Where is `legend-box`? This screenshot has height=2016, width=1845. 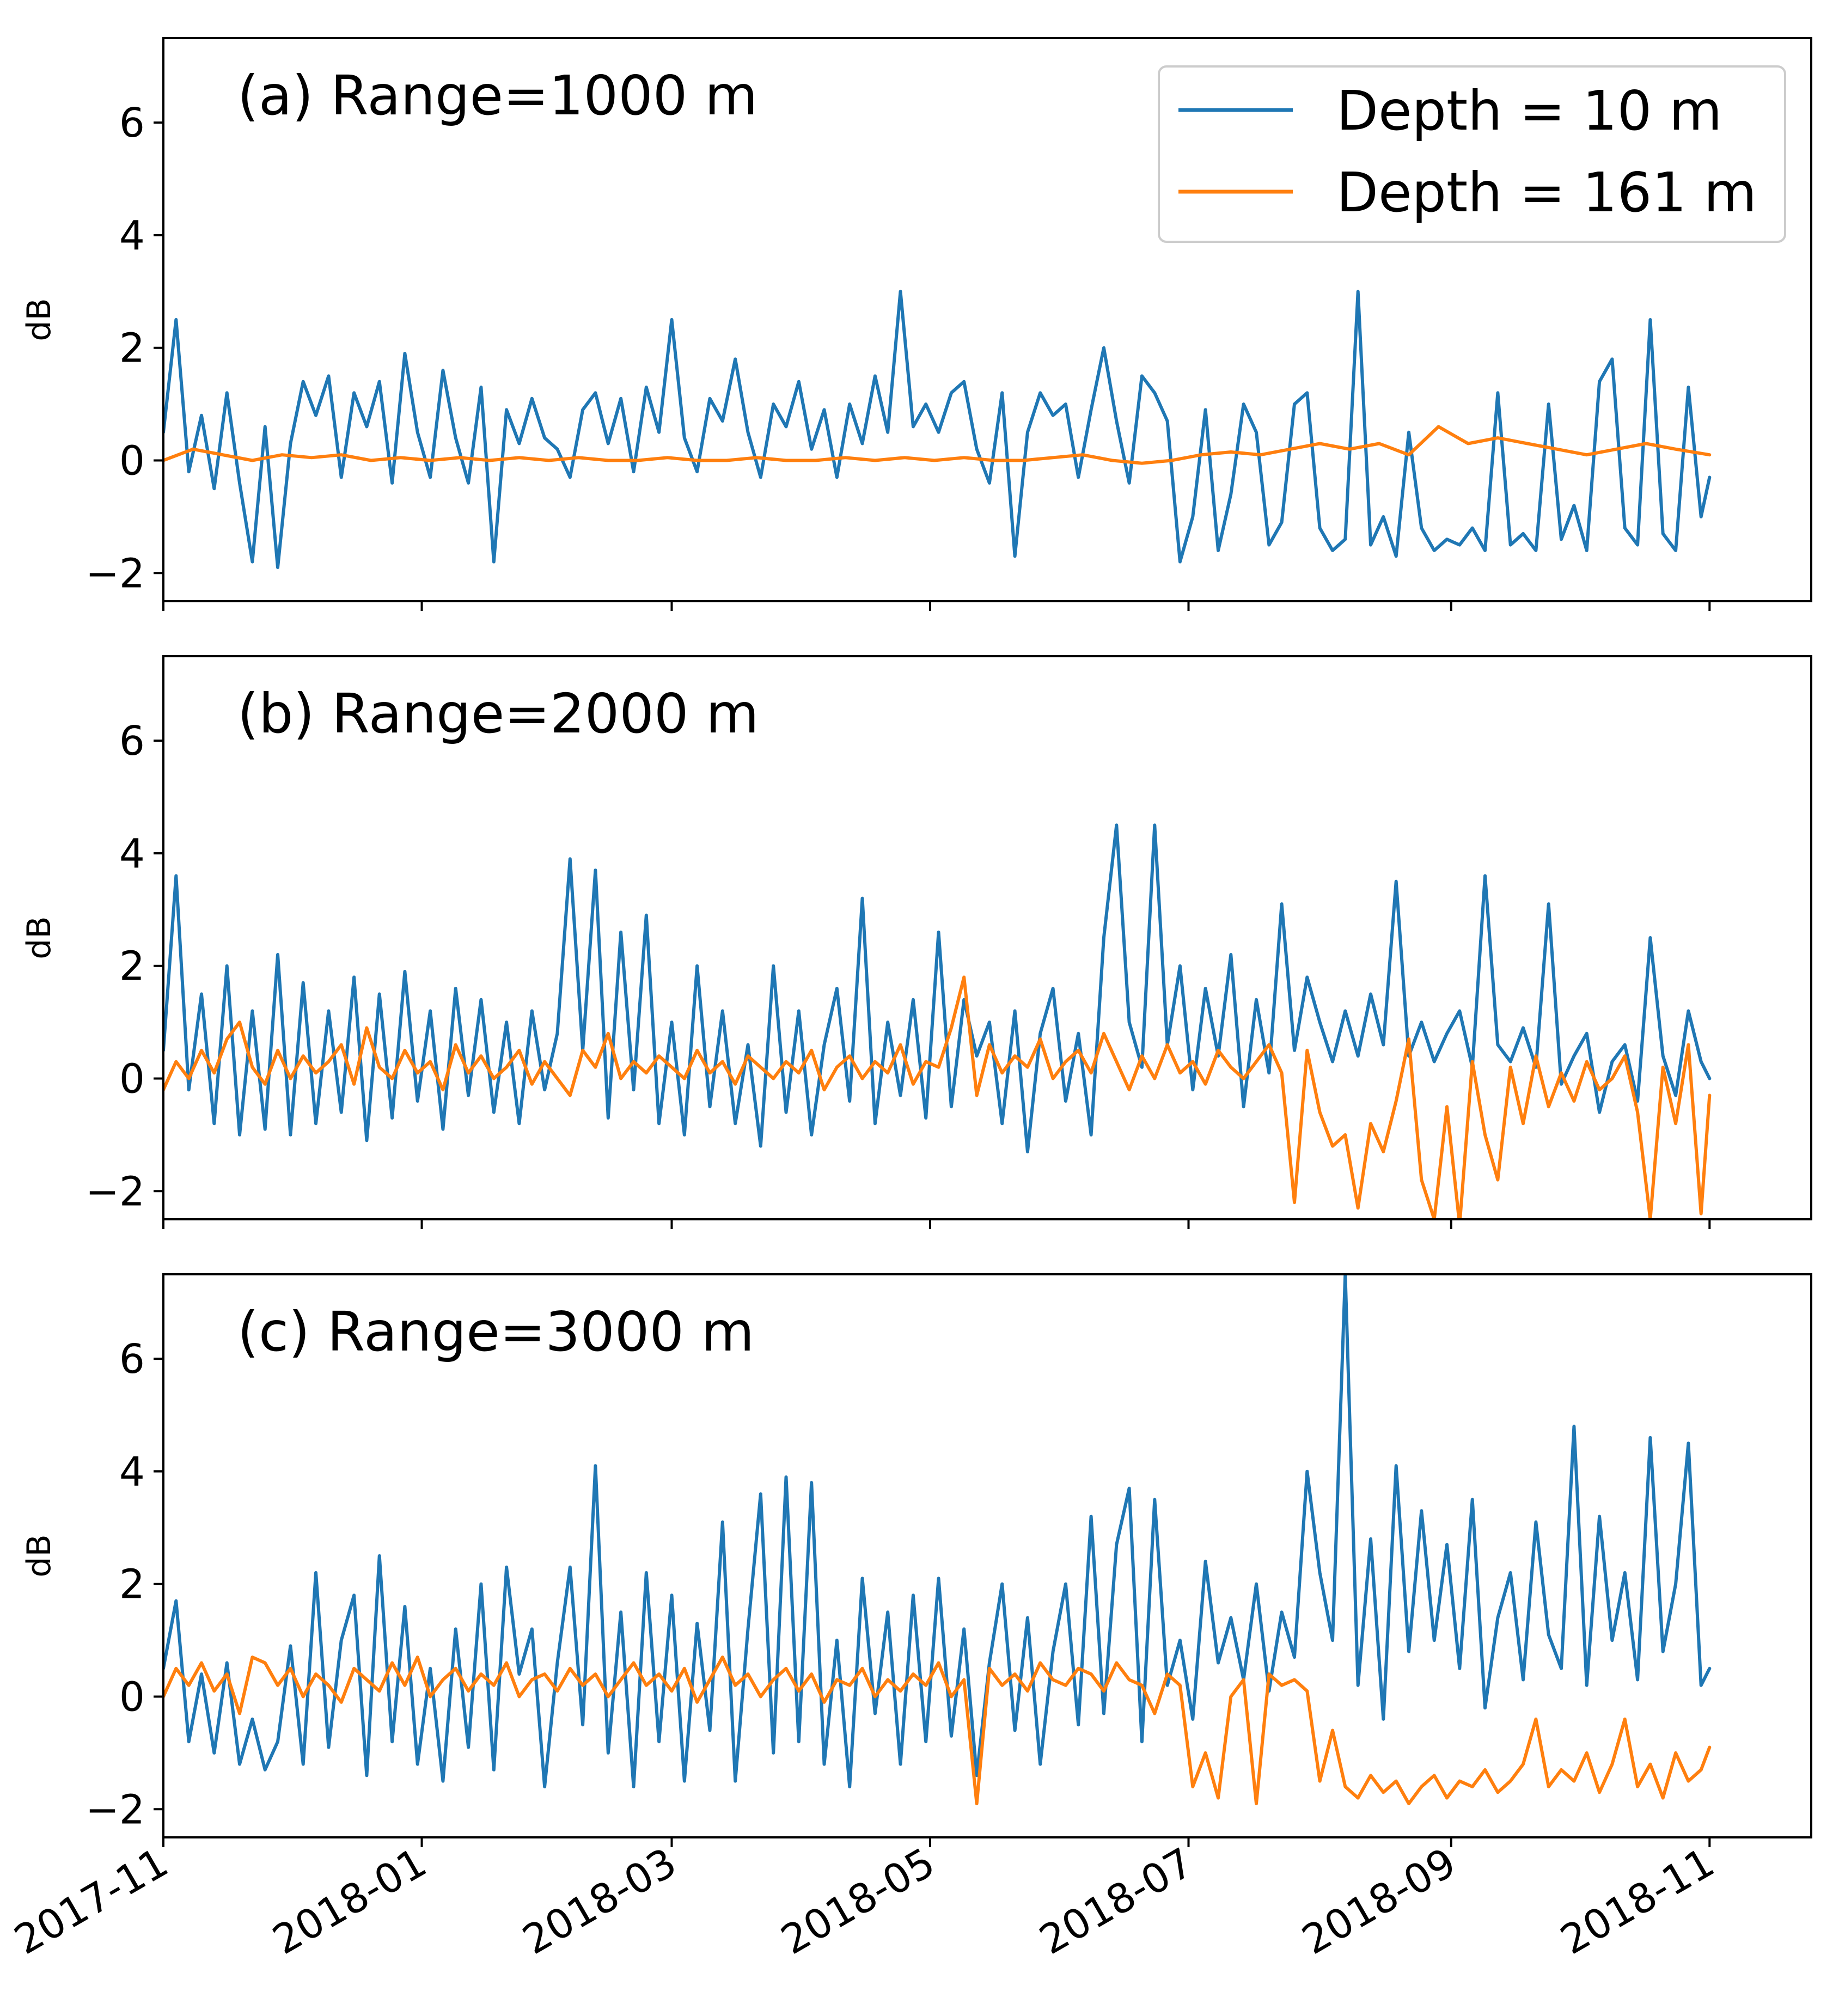 legend-box is located at coordinates (1472, 154).